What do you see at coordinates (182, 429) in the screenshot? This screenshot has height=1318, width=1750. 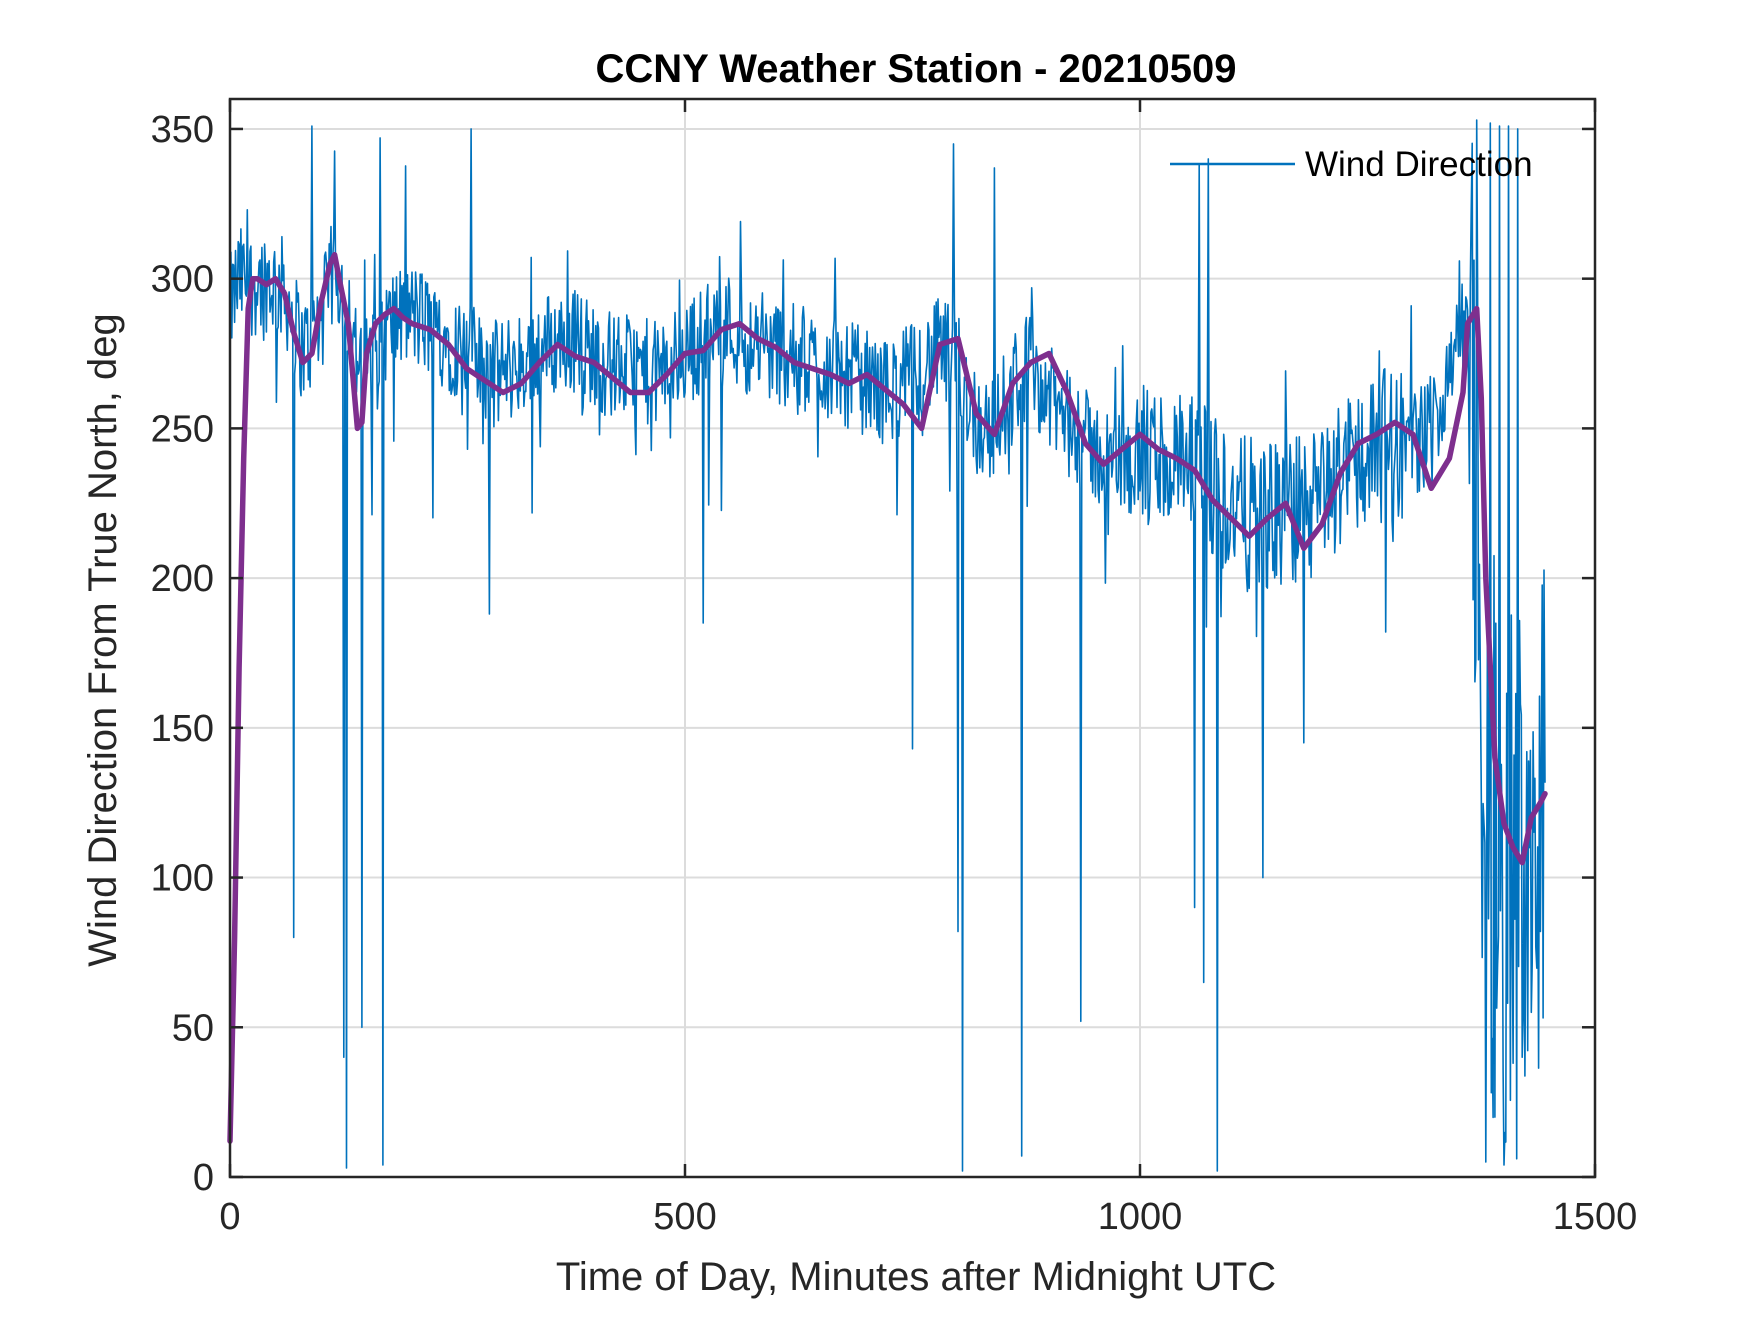 I see `y-tick-label: 250` at bounding box center [182, 429].